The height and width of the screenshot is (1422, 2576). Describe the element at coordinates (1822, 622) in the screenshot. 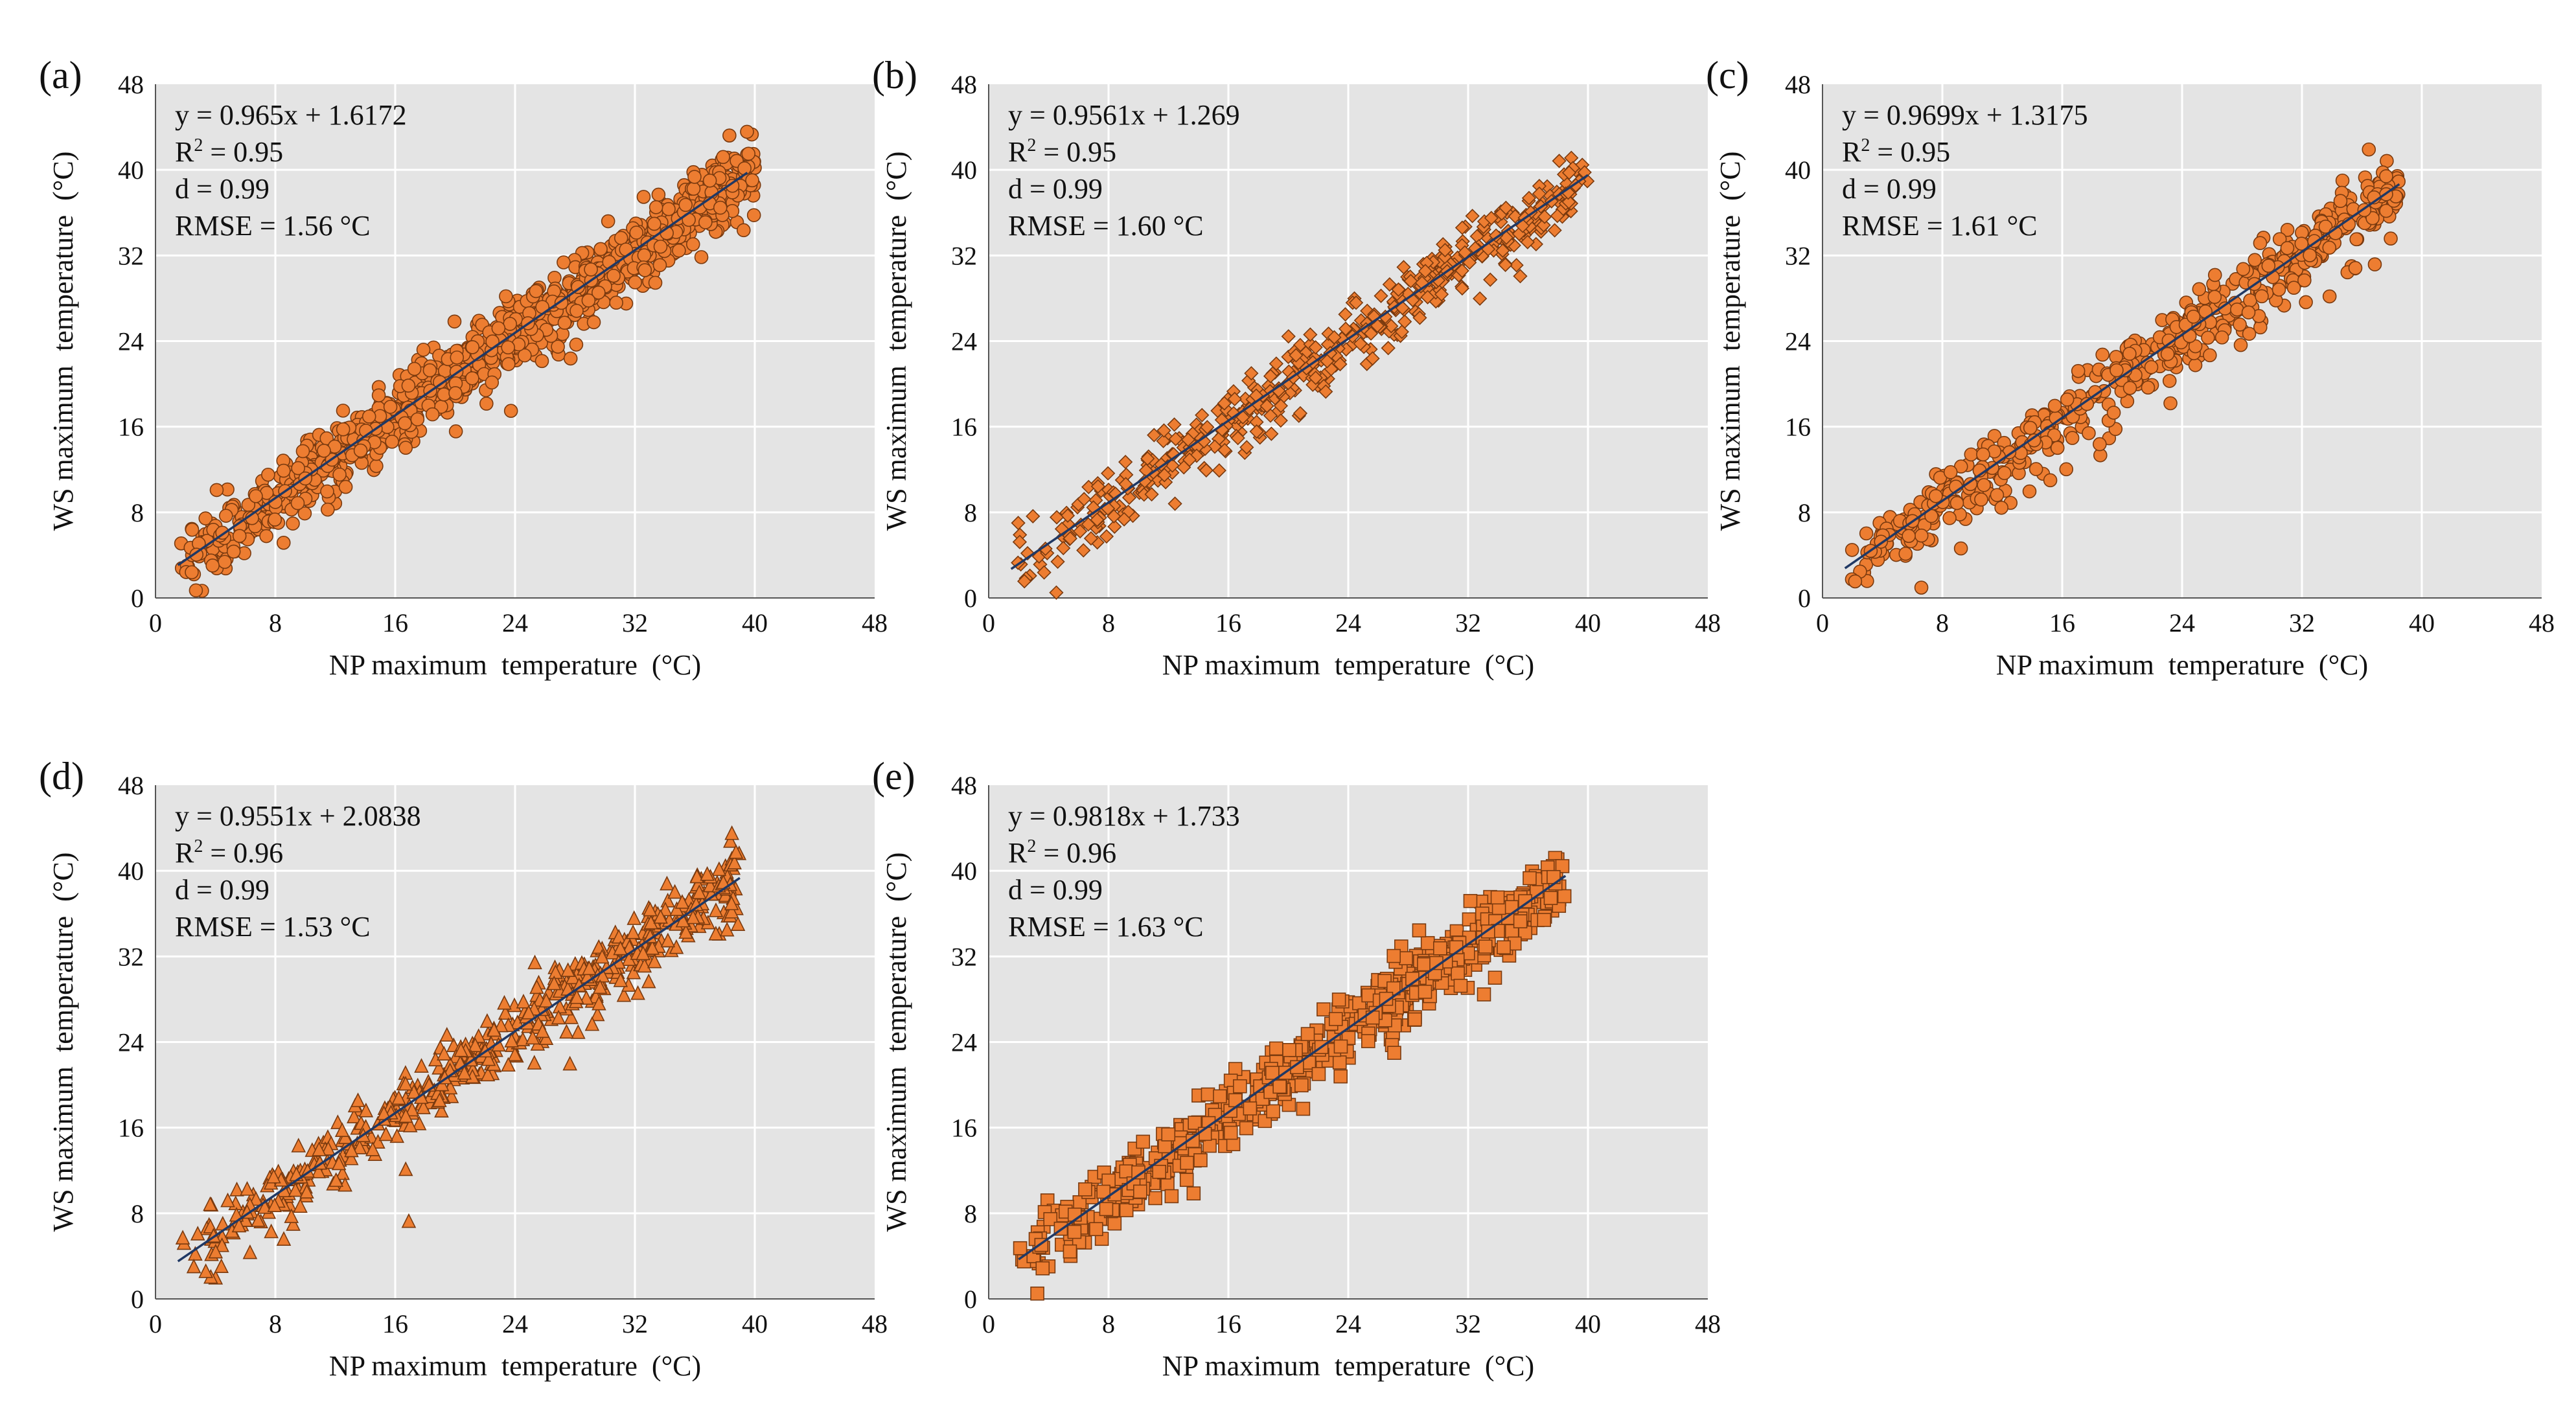

I see `x-tick-label: 0` at that location.